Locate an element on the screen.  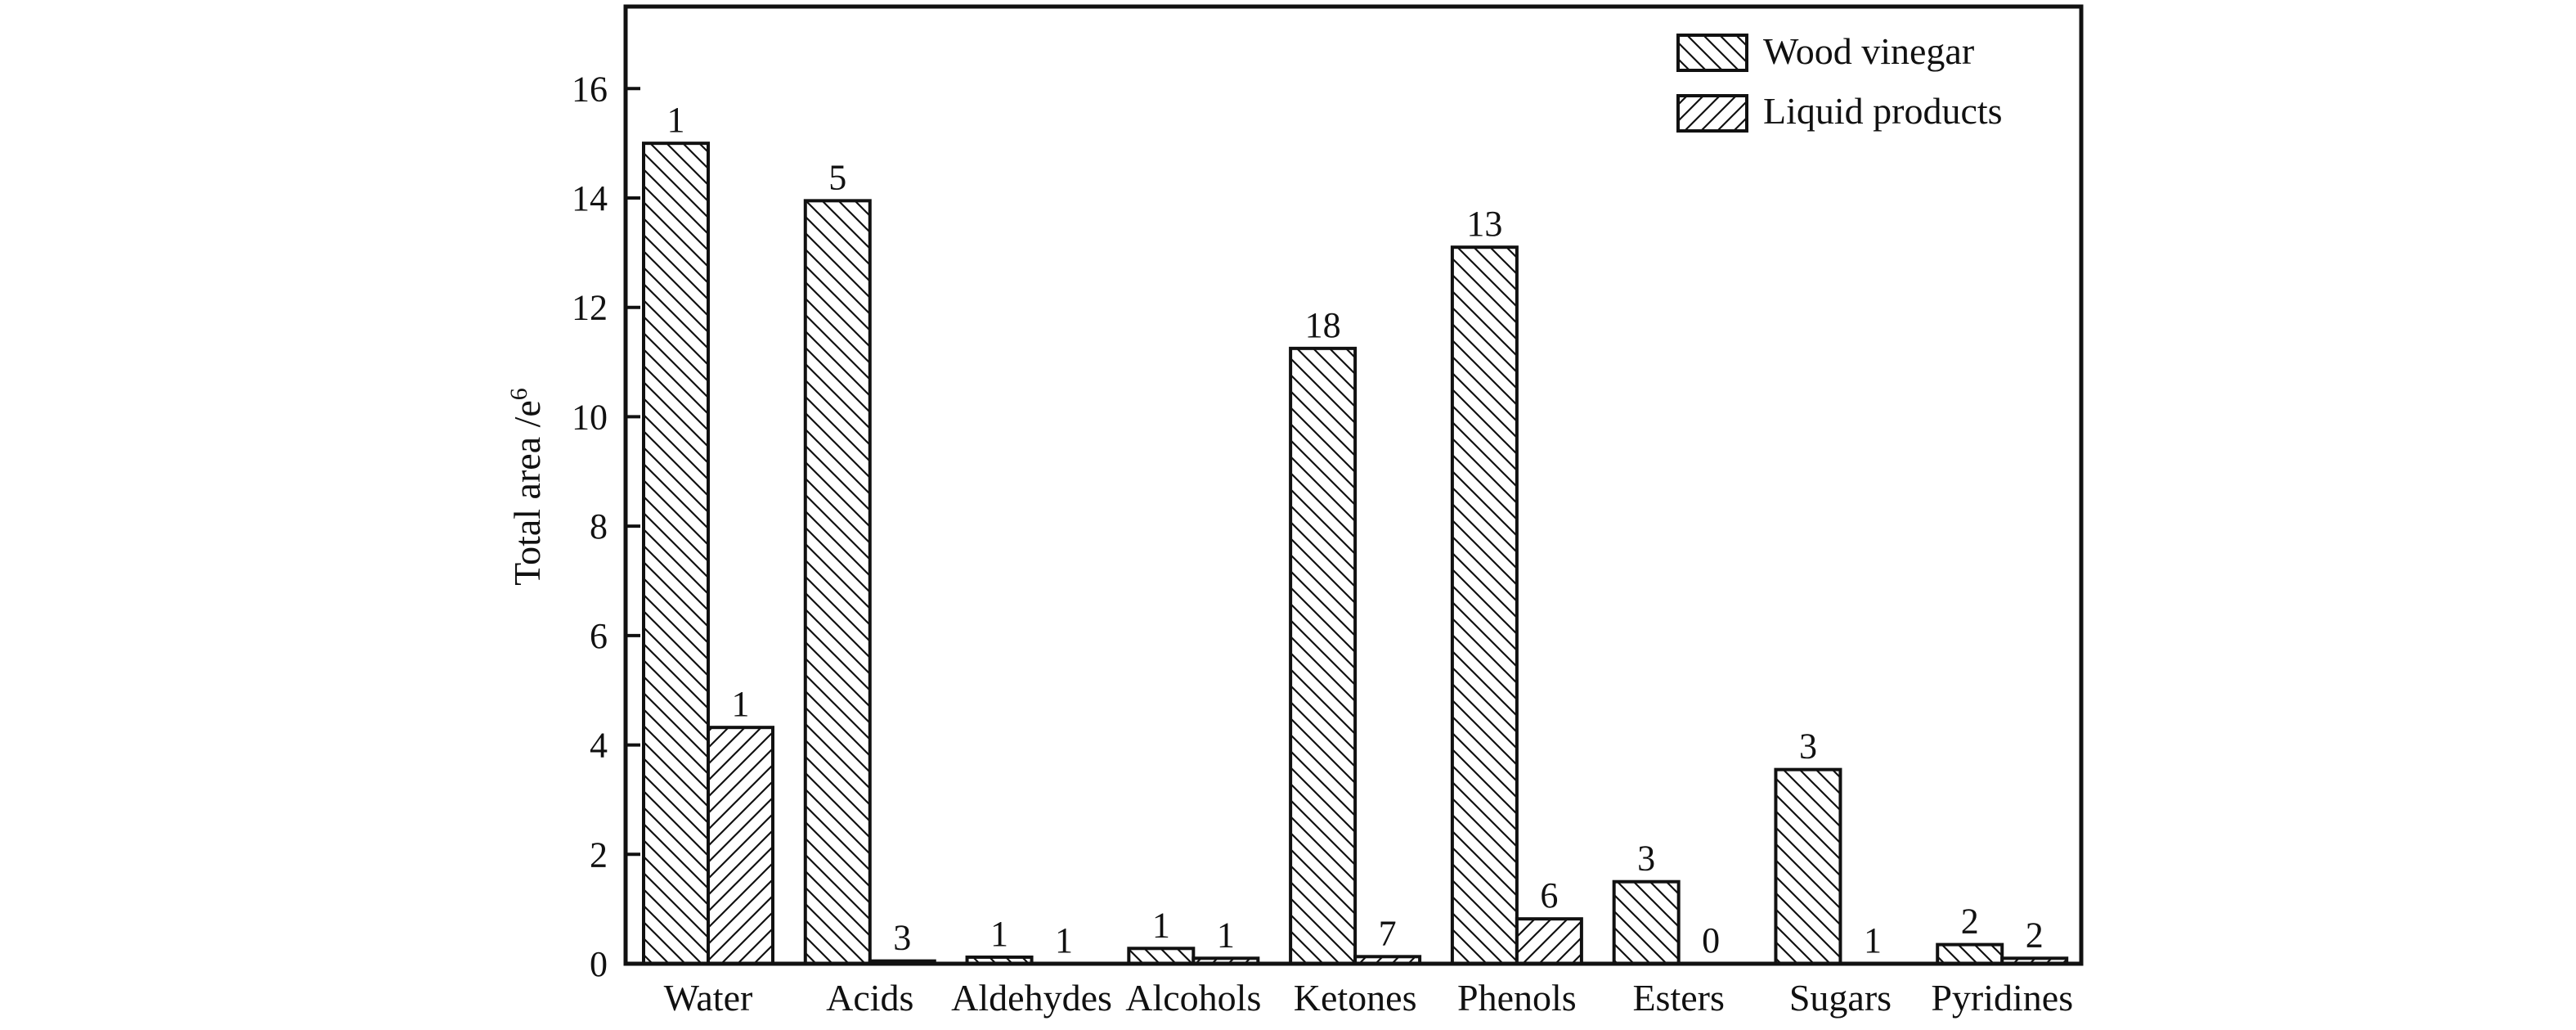
data-label-wood-vinegar-aldehydes: 1 is located at coordinates (999, 934).